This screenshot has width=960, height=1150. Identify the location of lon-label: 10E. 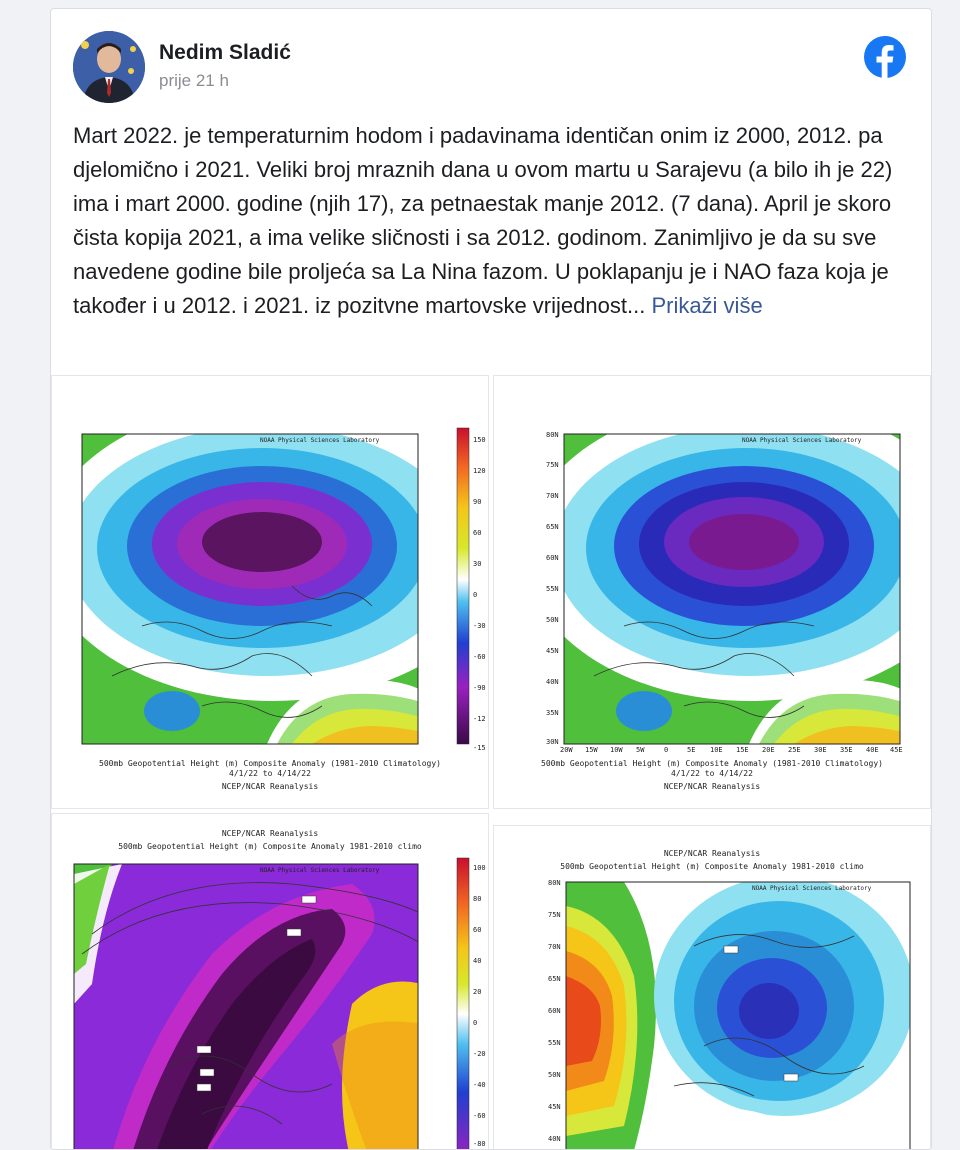
(716, 750).